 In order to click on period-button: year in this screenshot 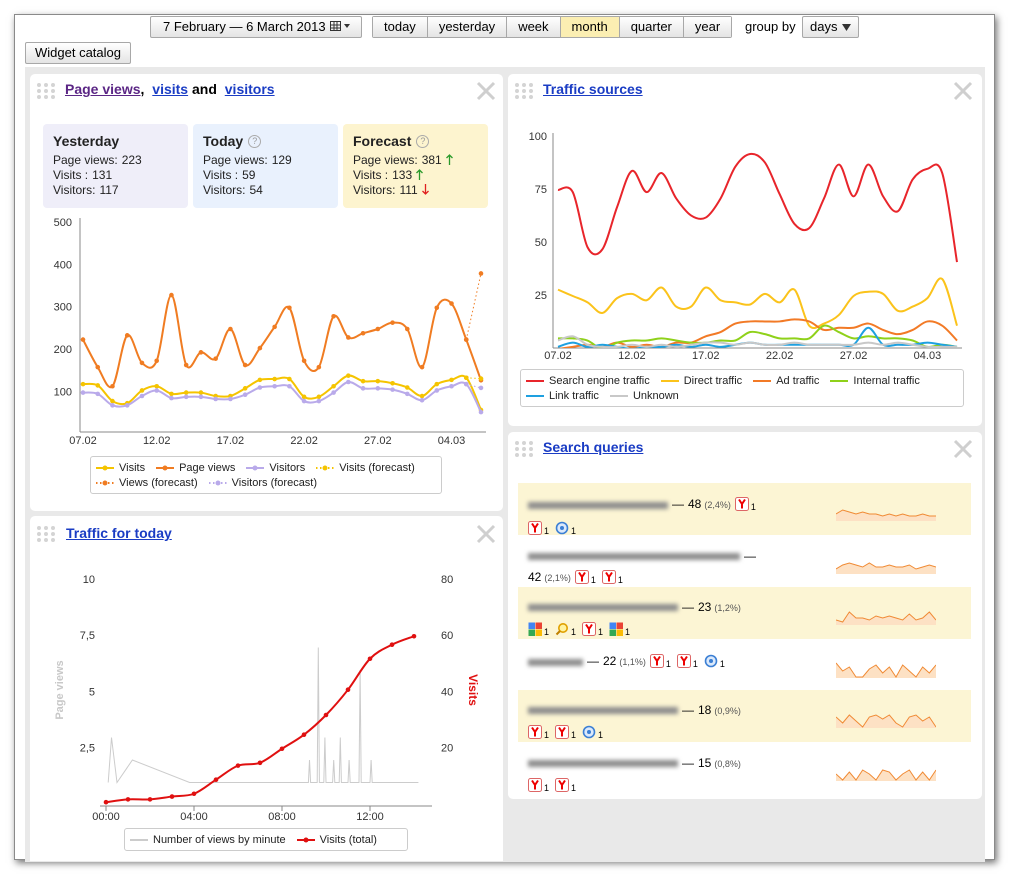, I will do `click(707, 27)`.